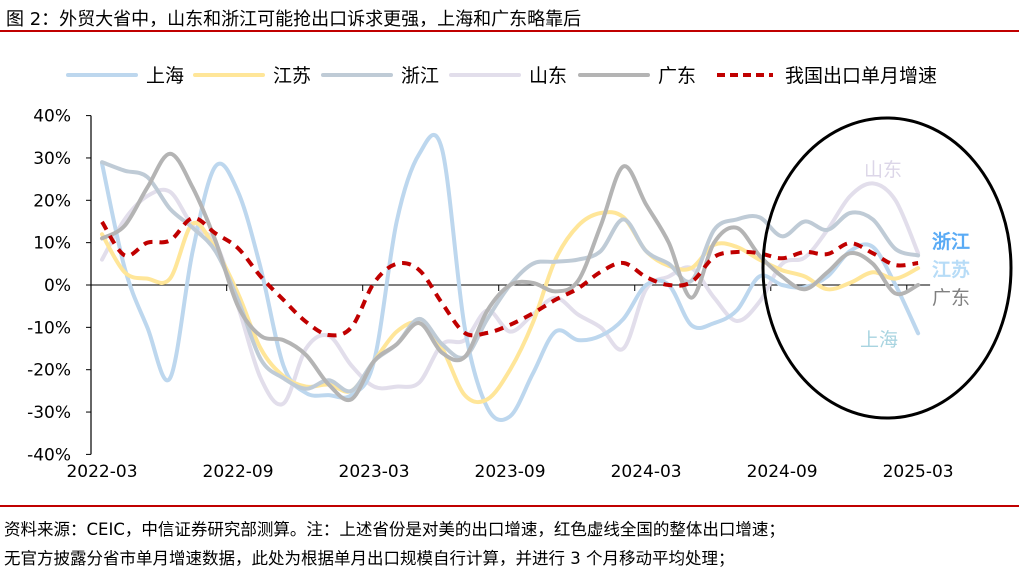 The image size is (1019, 580). What do you see at coordinates (887, 268) in the screenshot?
I see `highlight-ellipse` at bounding box center [887, 268].